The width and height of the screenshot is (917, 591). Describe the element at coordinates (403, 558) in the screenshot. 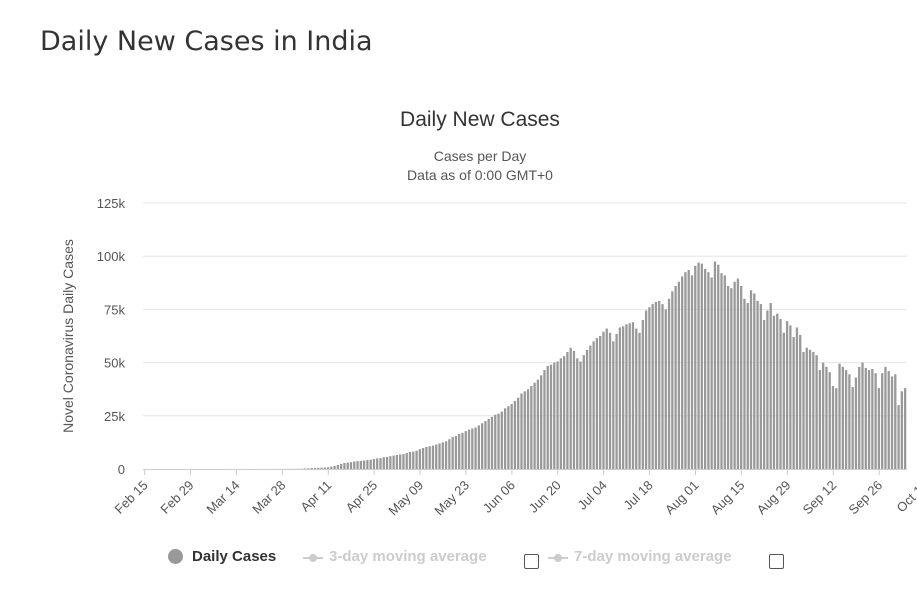

I see `legend-item-3-day-average: 3-day moving average` at that location.